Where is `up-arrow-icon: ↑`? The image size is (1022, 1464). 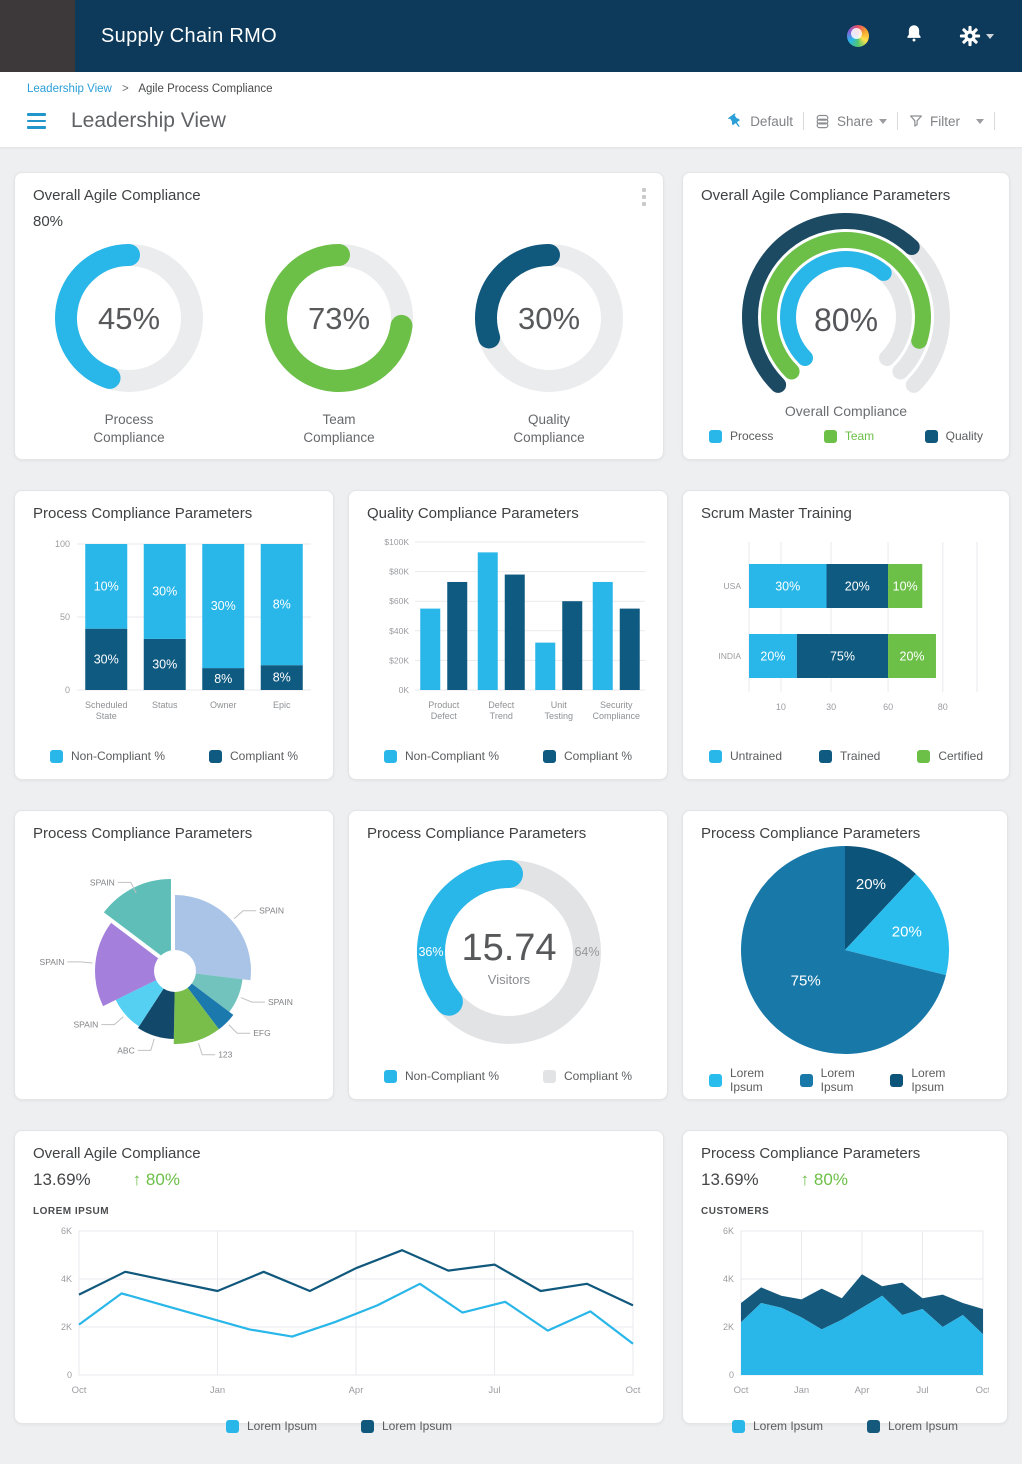
up-arrow-icon: ↑ is located at coordinates (137, 1179).